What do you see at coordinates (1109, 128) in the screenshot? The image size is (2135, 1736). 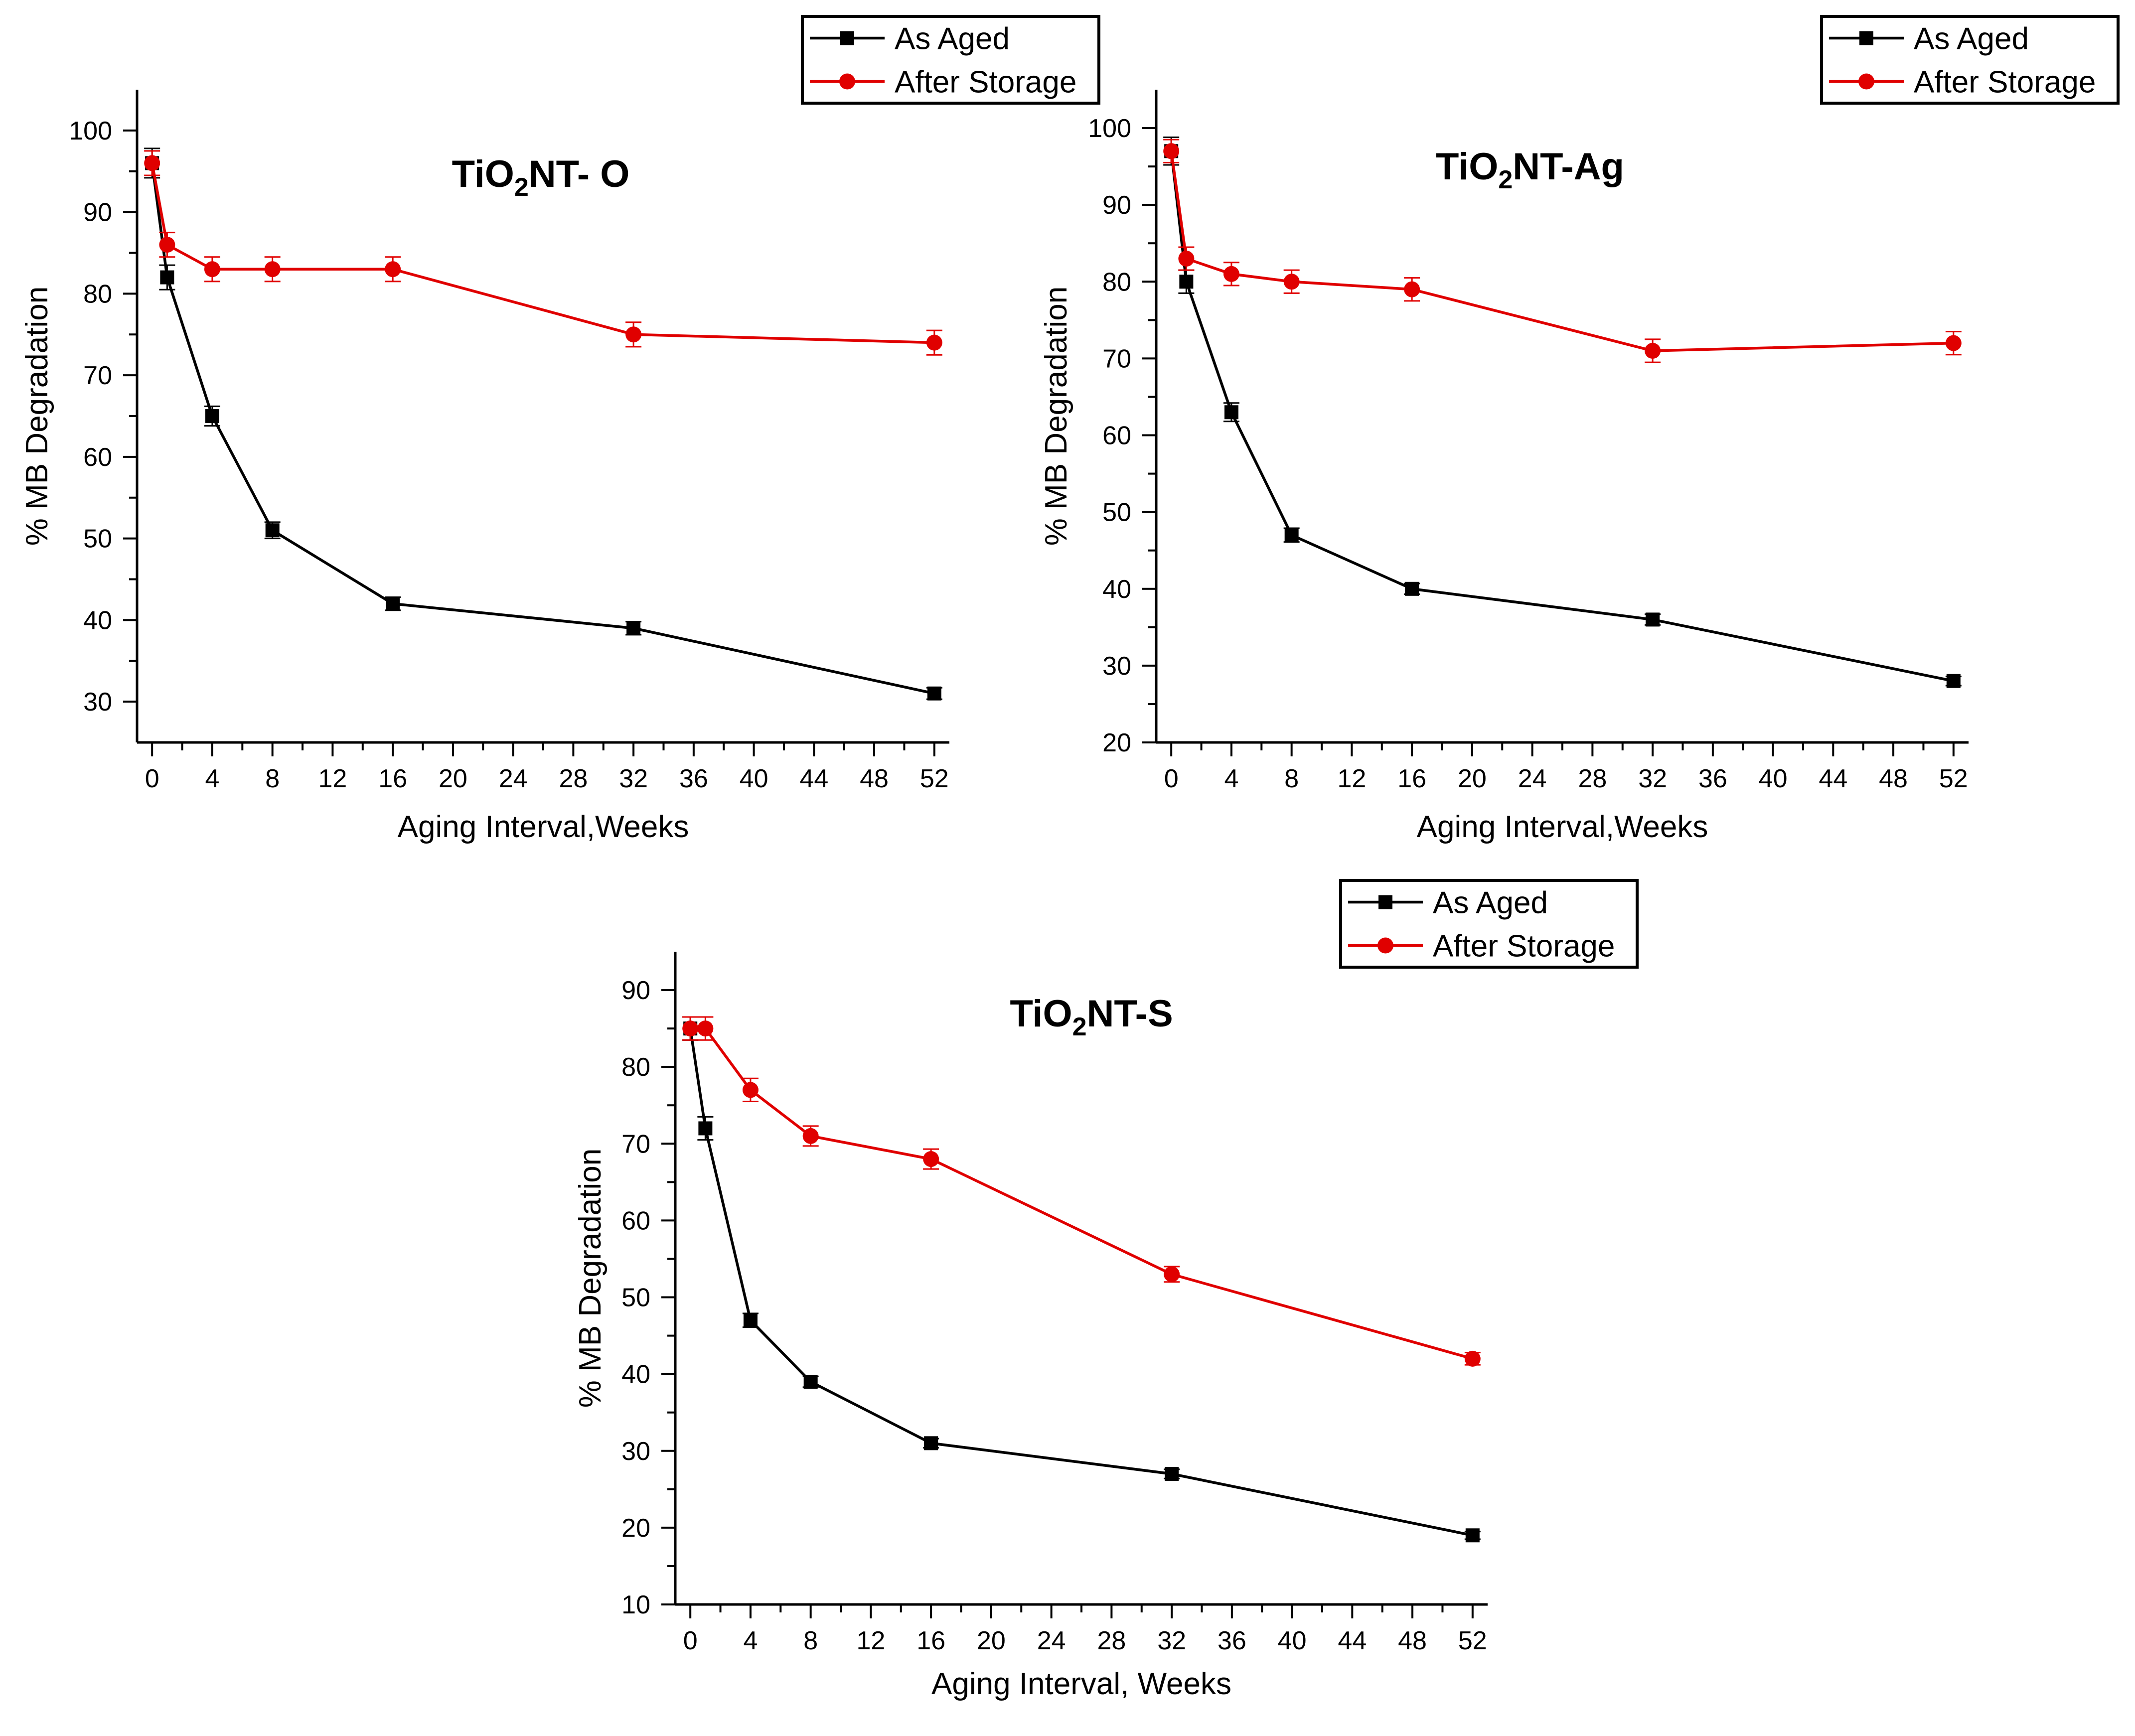 I see `y-tick-label: 100` at bounding box center [1109, 128].